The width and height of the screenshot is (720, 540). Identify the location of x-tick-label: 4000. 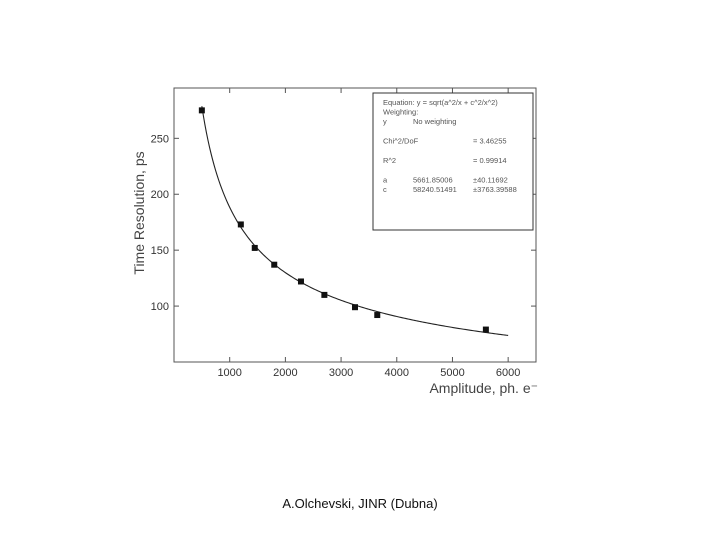
(397, 373).